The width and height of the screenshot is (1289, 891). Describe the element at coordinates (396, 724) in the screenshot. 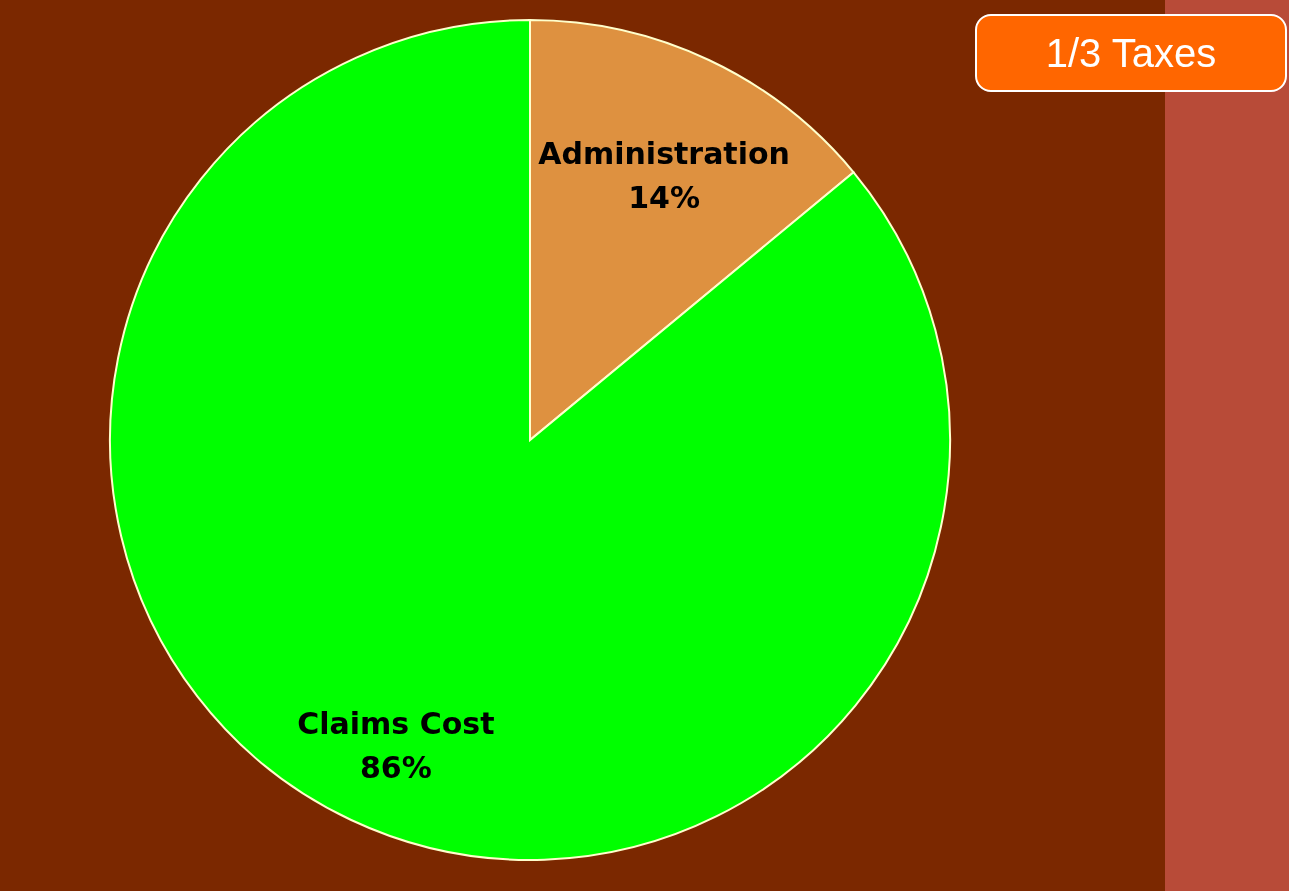

I see `slice-label: Claims Cost` at that location.